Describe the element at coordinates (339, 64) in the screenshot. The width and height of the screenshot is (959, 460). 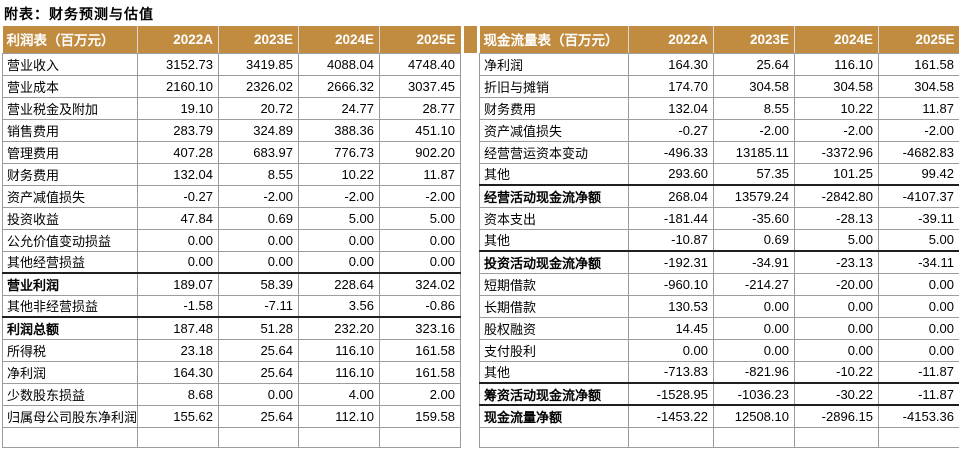
I see `cell-value: 4088.04` at that location.